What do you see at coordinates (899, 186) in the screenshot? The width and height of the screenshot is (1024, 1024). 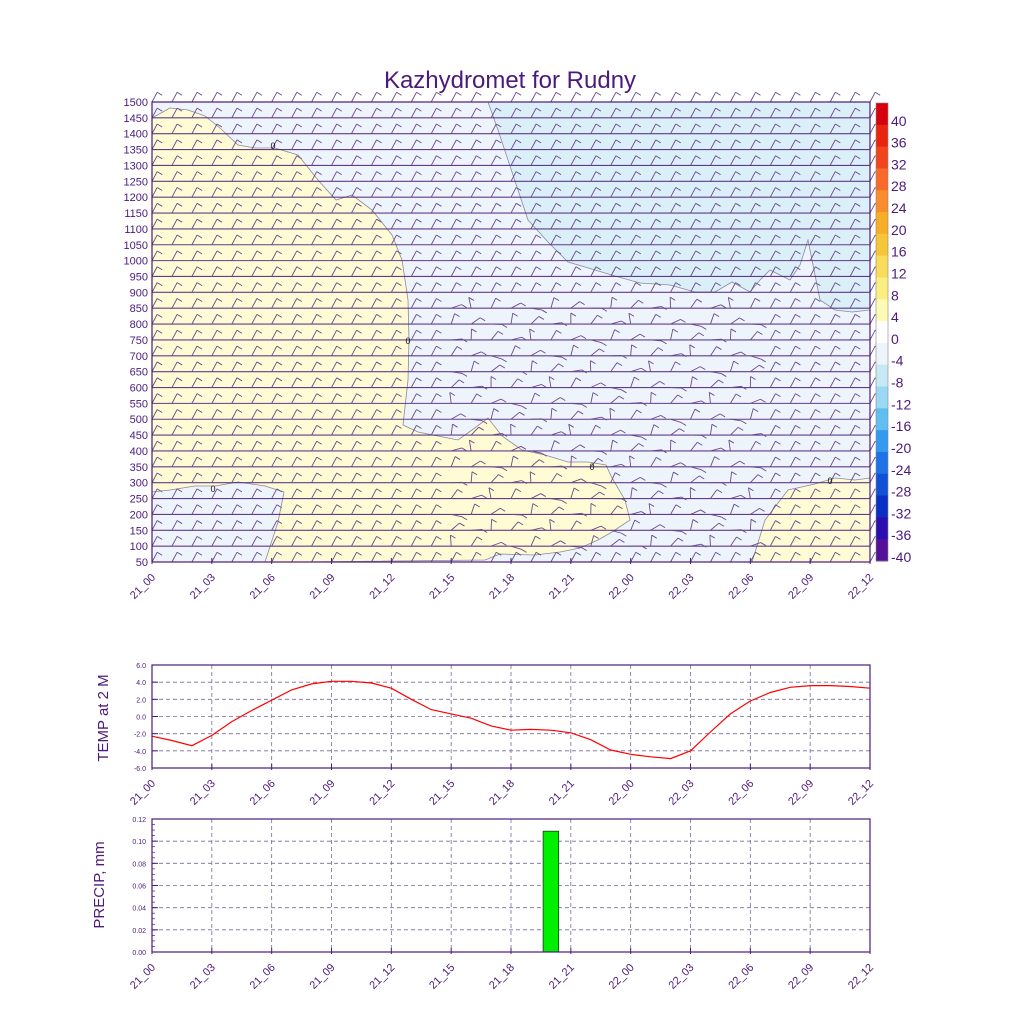 I see `colorbar-label: 28` at bounding box center [899, 186].